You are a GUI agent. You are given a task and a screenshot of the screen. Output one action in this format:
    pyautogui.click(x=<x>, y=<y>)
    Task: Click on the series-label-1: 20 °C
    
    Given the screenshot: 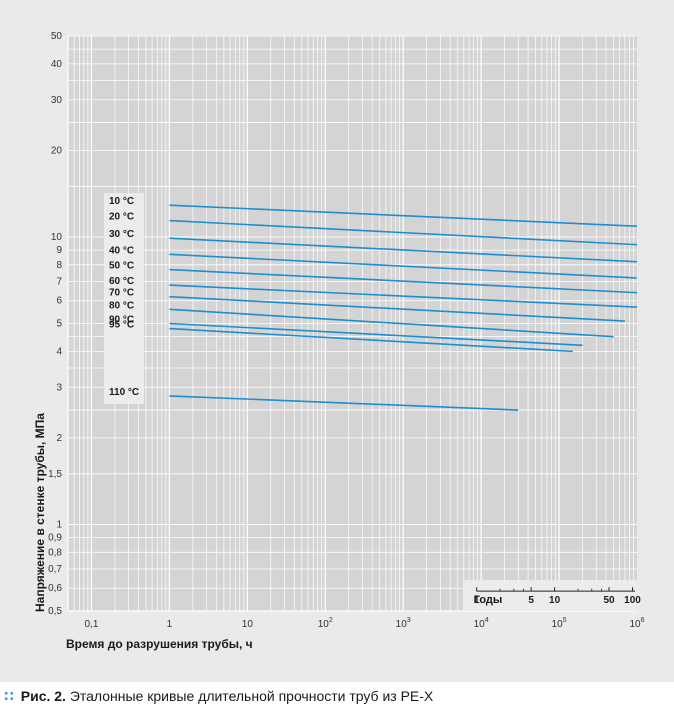 What is the action you would take?
    pyautogui.click(x=121, y=217)
    